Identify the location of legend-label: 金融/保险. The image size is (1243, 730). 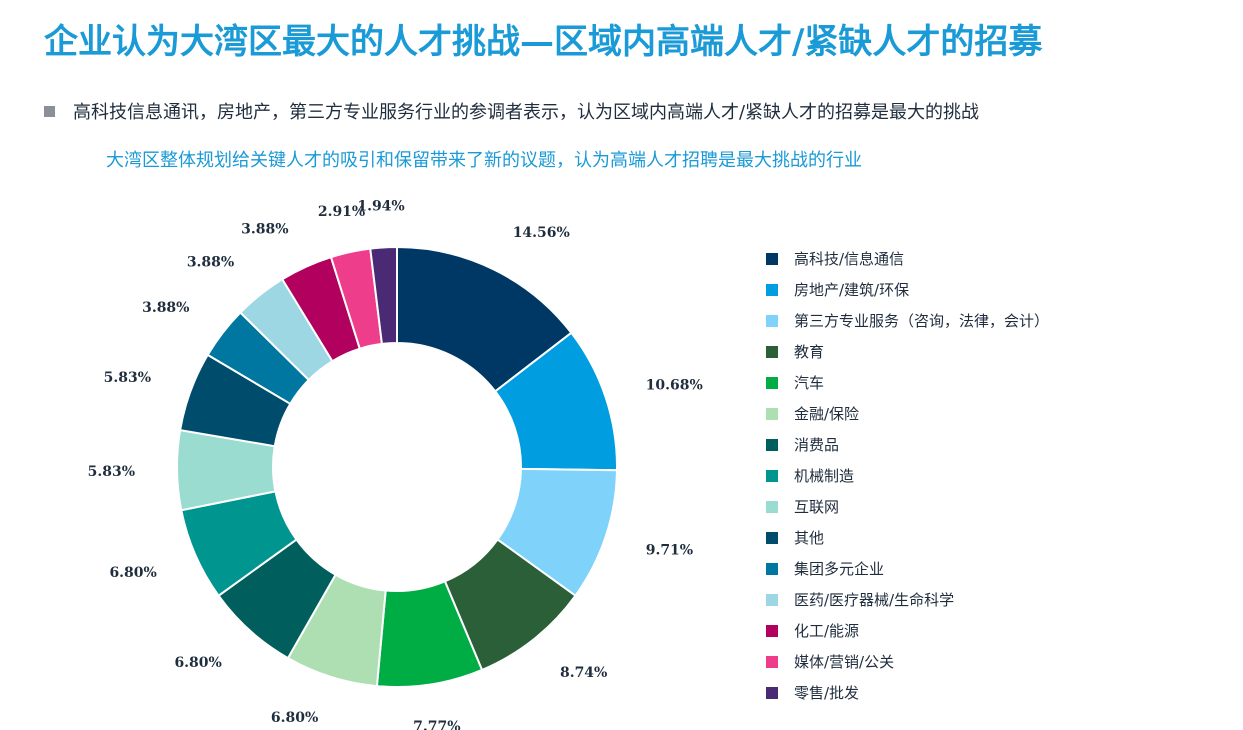
(827, 414).